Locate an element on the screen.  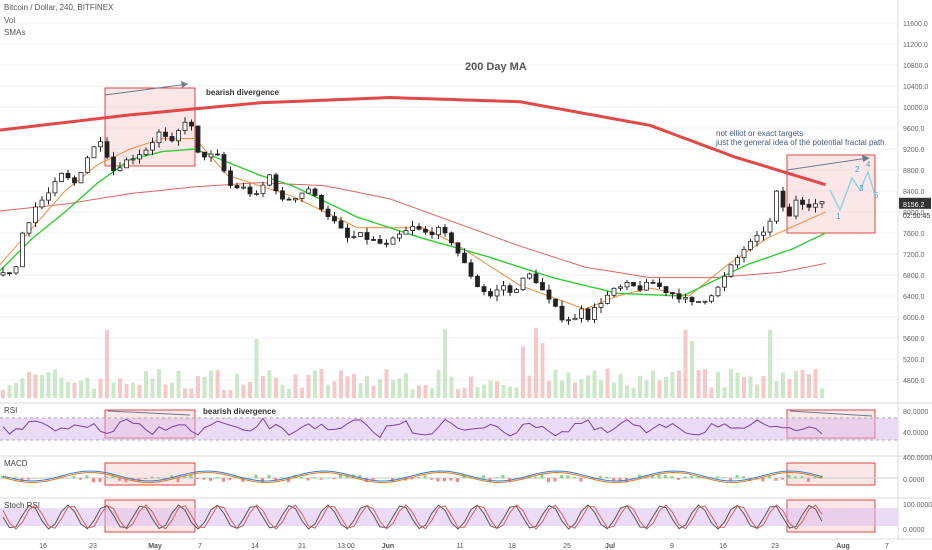
divergence-label-rsi: bearish divergence is located at coordinates (239, 411).